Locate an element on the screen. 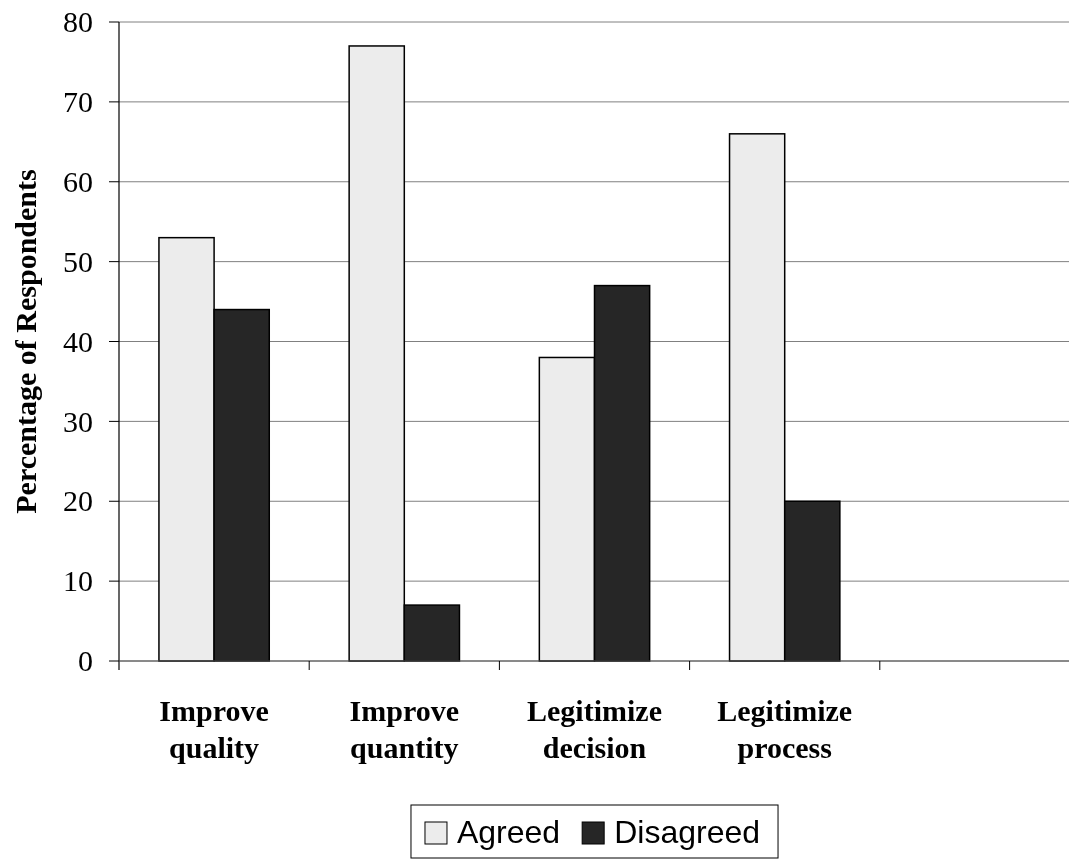  x-tick-label: Improve quantity is located at coordinates (404, 729).